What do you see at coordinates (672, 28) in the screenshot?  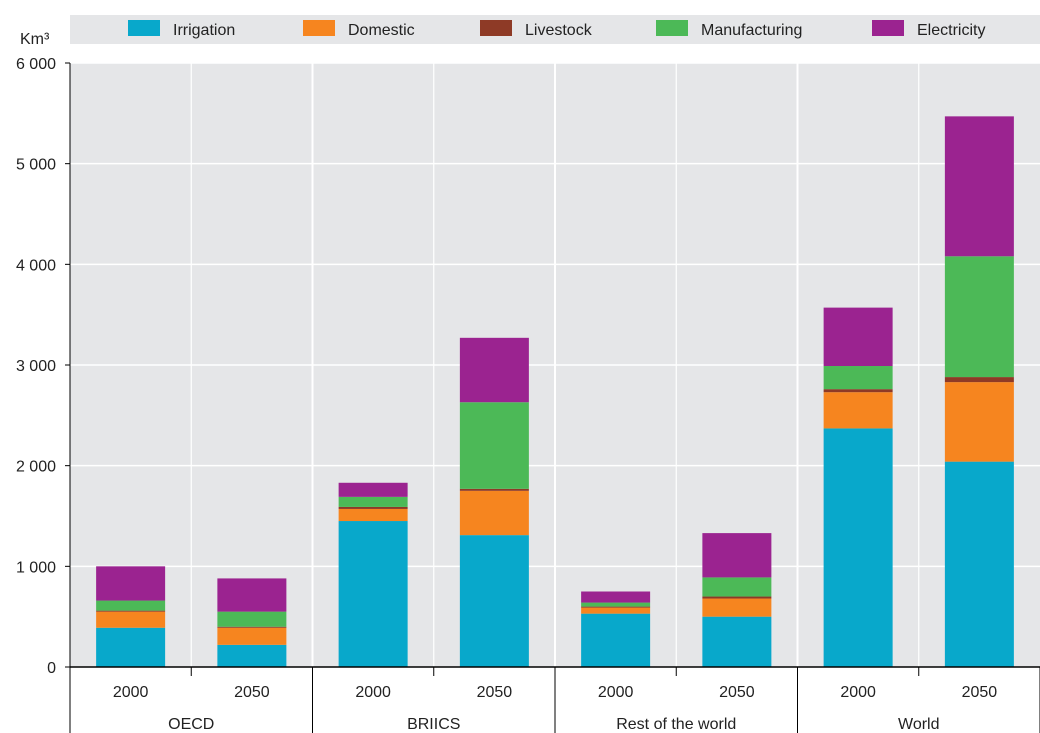 I see `legend-swatch-manufacturing` at bounding box center [672, 28].